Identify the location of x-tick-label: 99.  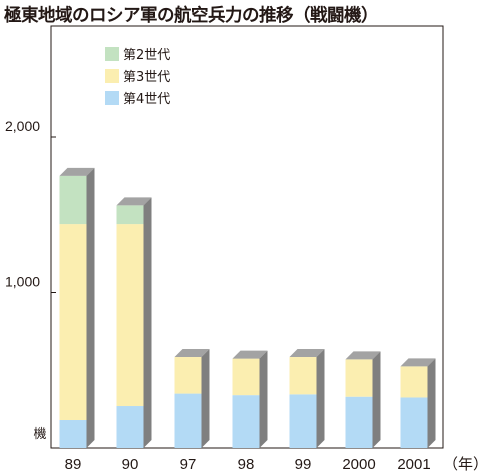
(303, 464).